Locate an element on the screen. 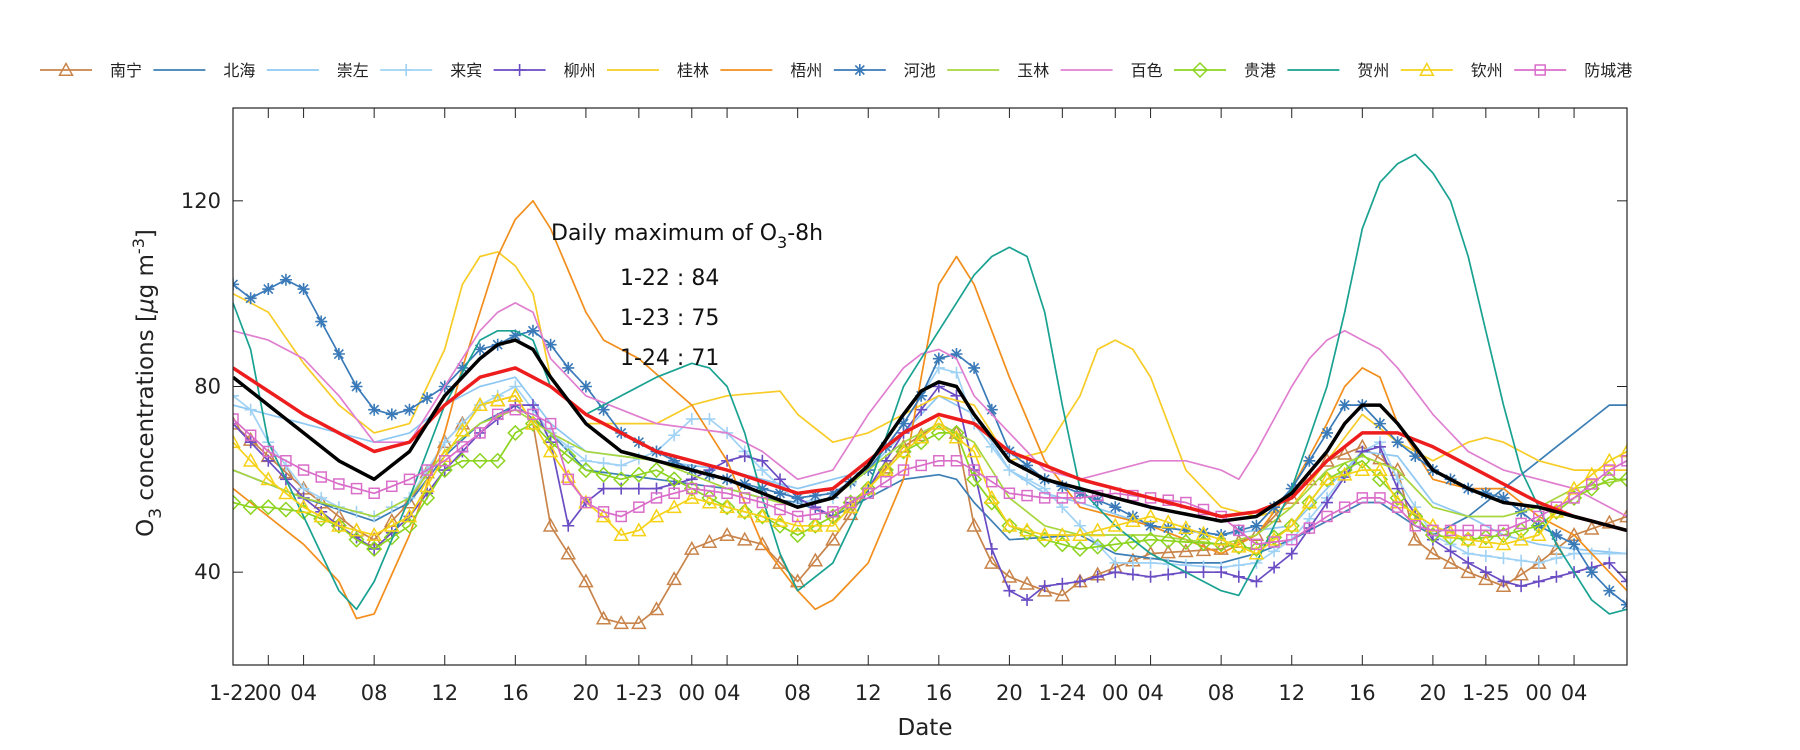 The width and height of the screenshot is (1800, 750). legend-label: 北海 is located at coordinates (239, 70).